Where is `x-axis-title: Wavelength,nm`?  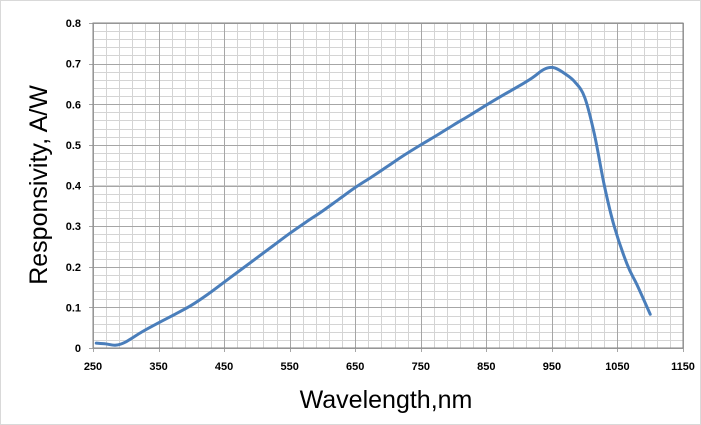 x-axis-title: Wavelength,nm is located at coordinates (386, 400).